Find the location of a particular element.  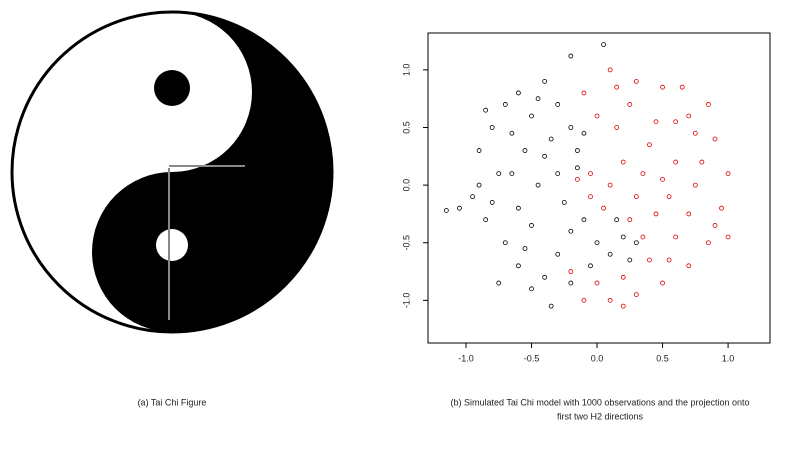

caption: (a) Tai Chi Figure is located at coordinates (172, 402).